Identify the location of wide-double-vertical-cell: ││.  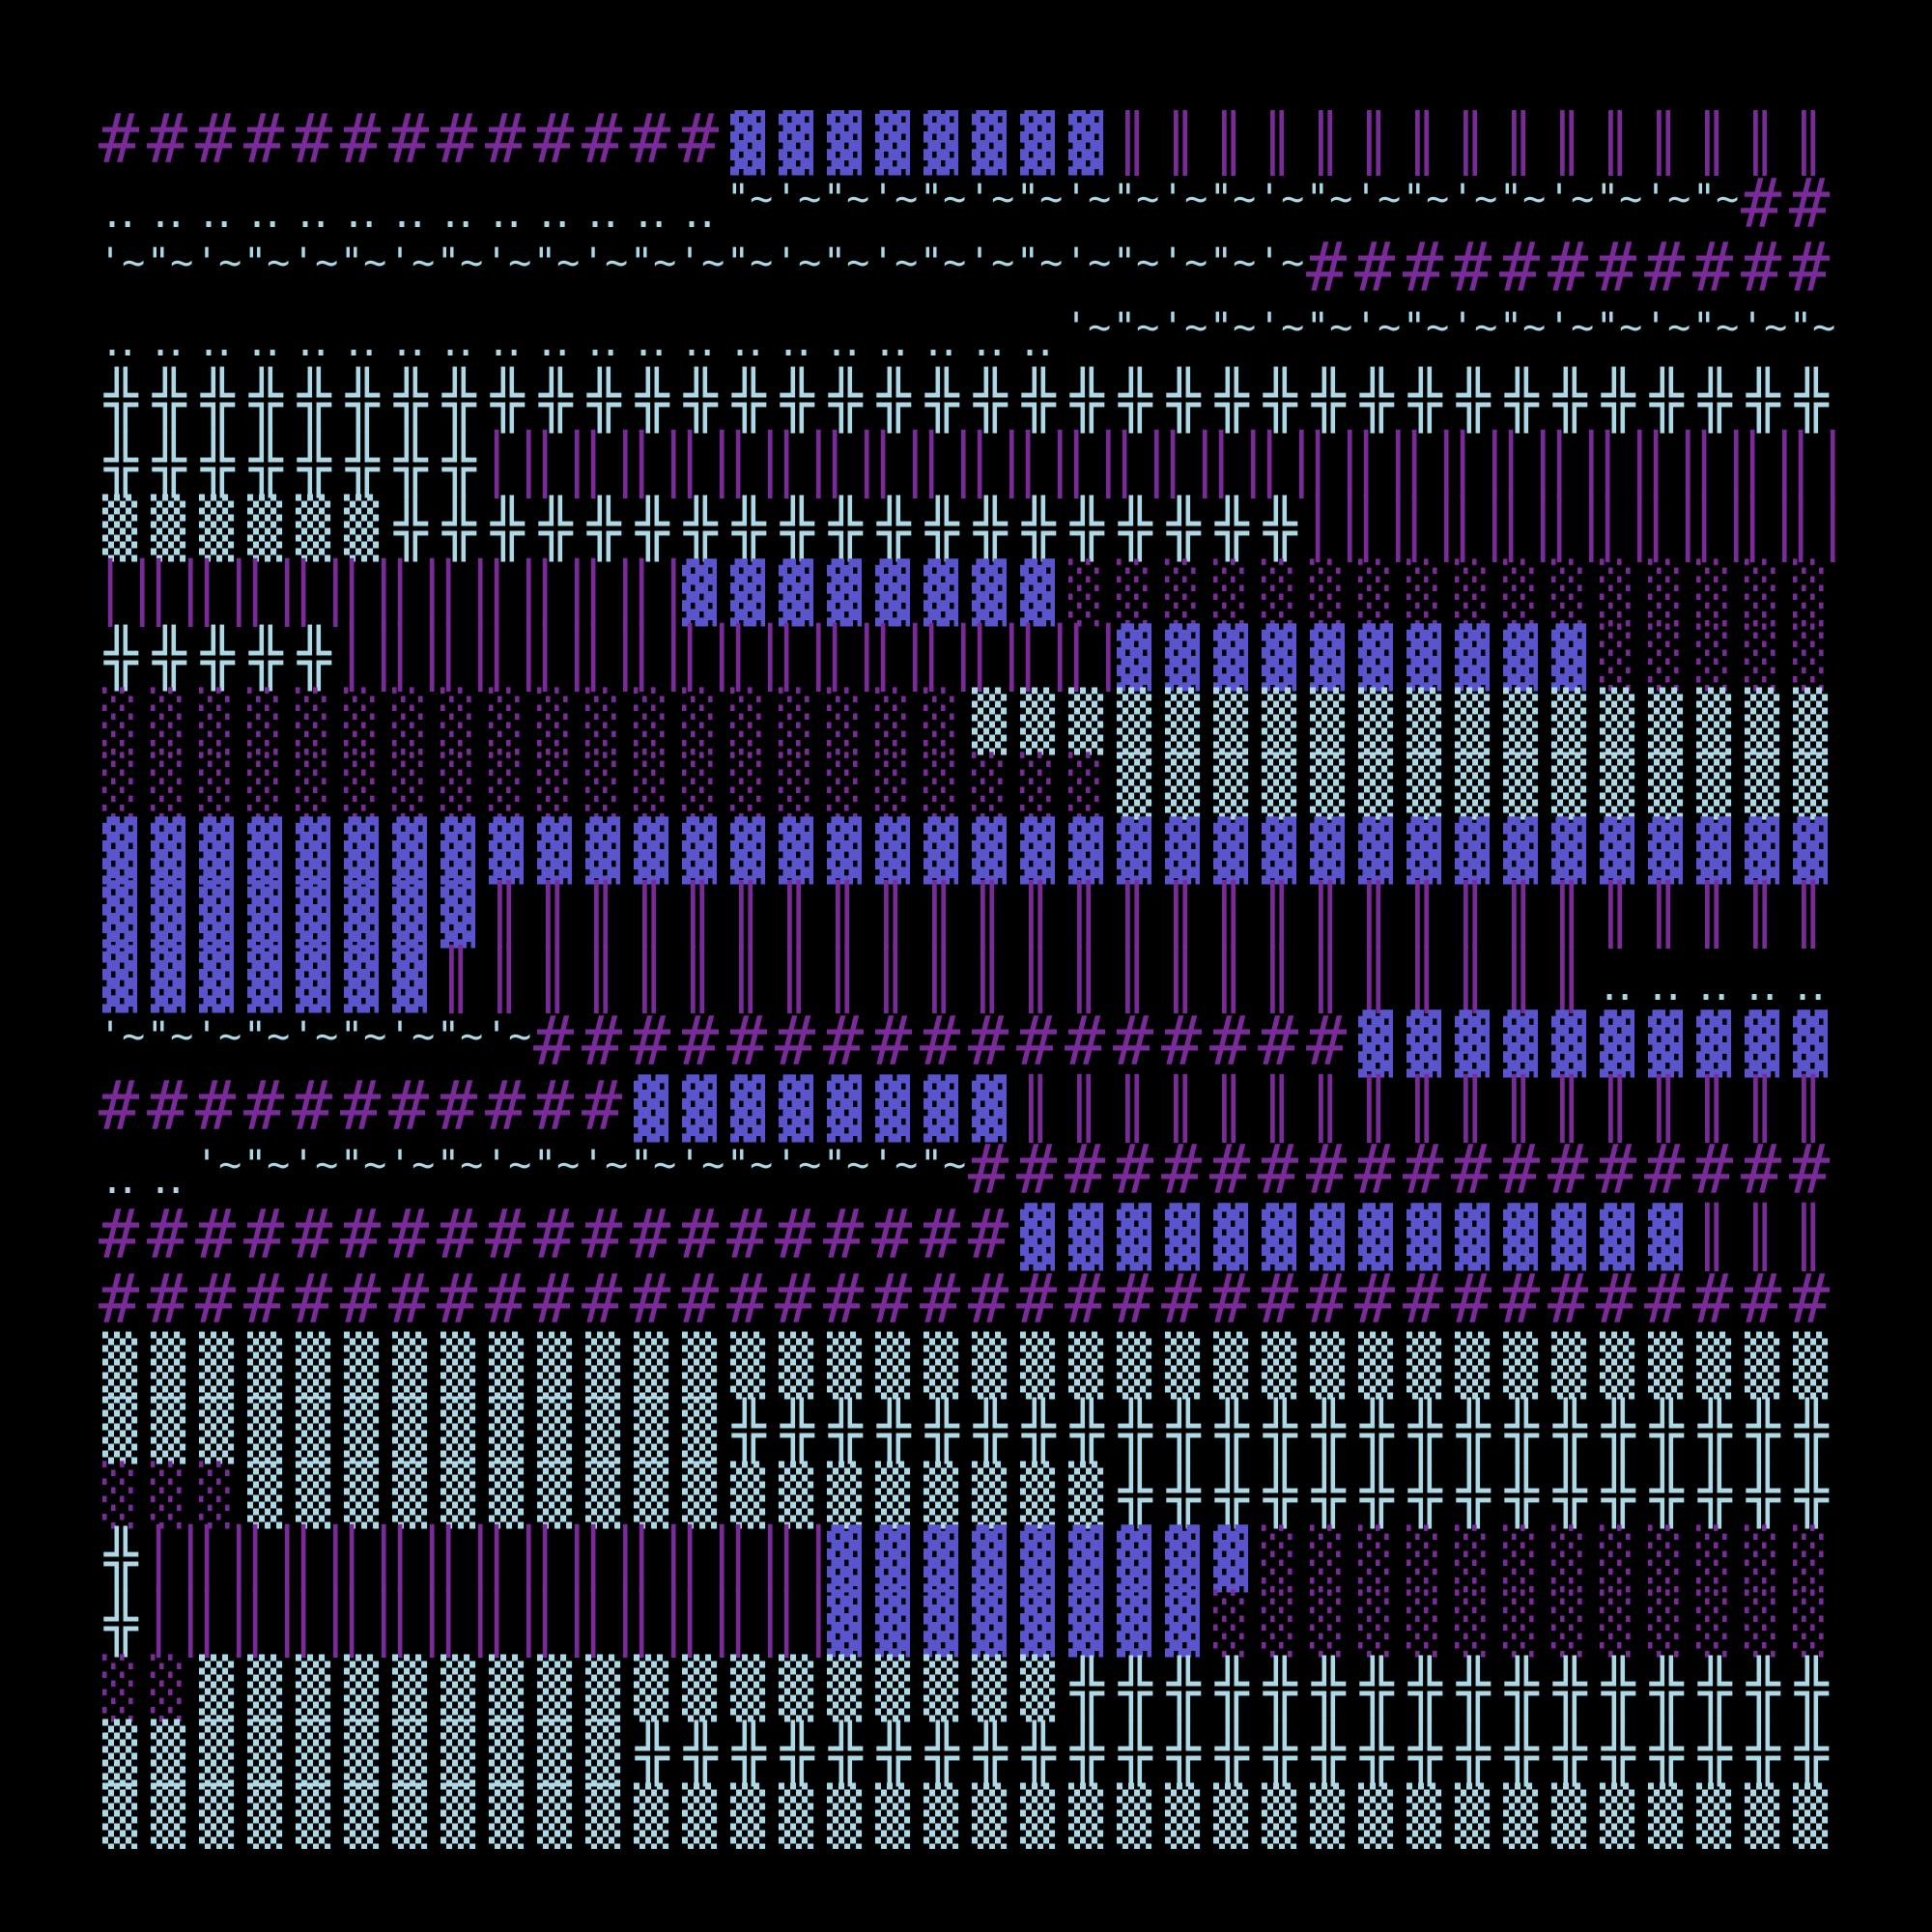
(899, 658).